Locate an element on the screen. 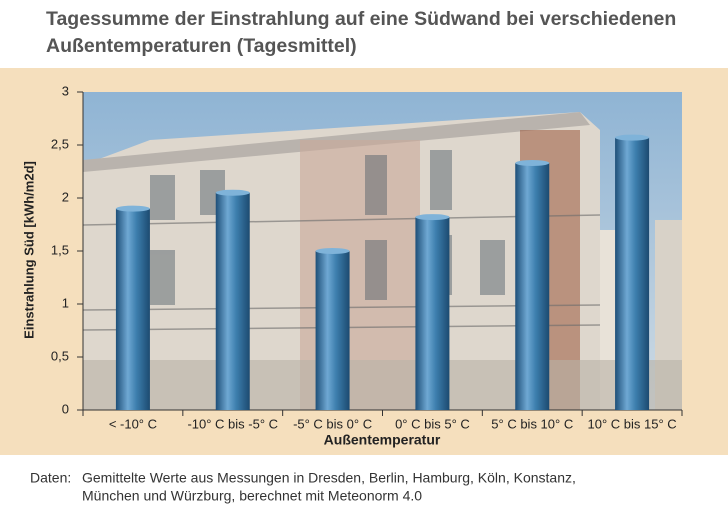 The height and width of the screenshot is (510, 728). y-tick-label: 0,5 is located at coordinates (60, 355).